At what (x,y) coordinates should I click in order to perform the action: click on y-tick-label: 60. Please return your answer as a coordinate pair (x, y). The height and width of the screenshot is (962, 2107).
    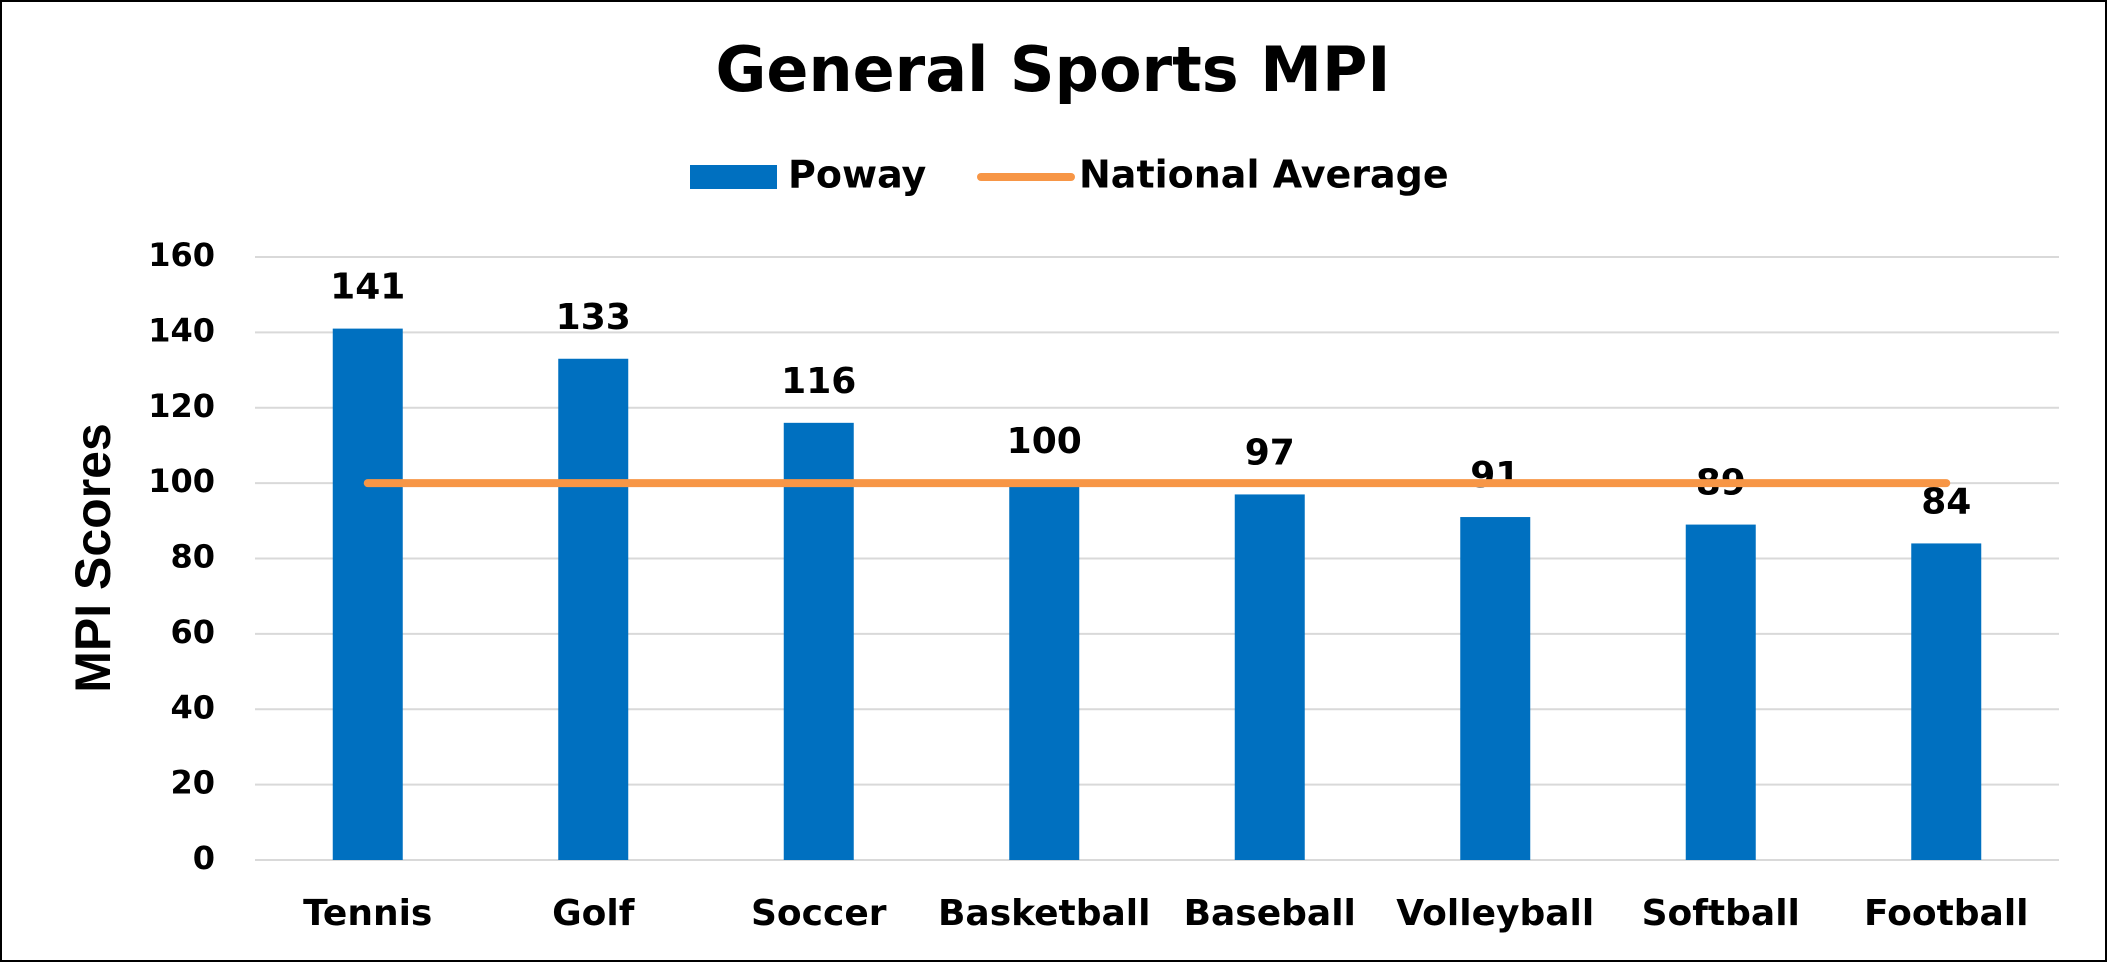
    Looking at the image, I should click on (192, 632).